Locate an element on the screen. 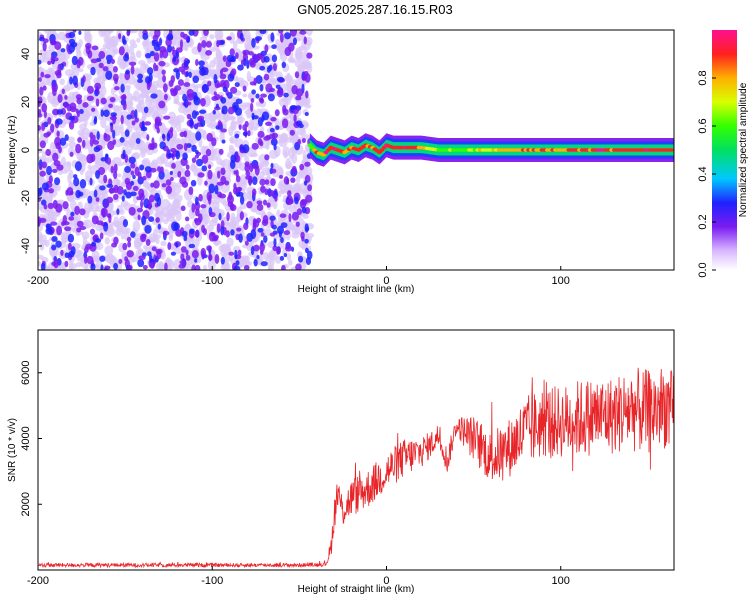  colorbar-tick-label: 0.0 is located at coordinates (703, 269).